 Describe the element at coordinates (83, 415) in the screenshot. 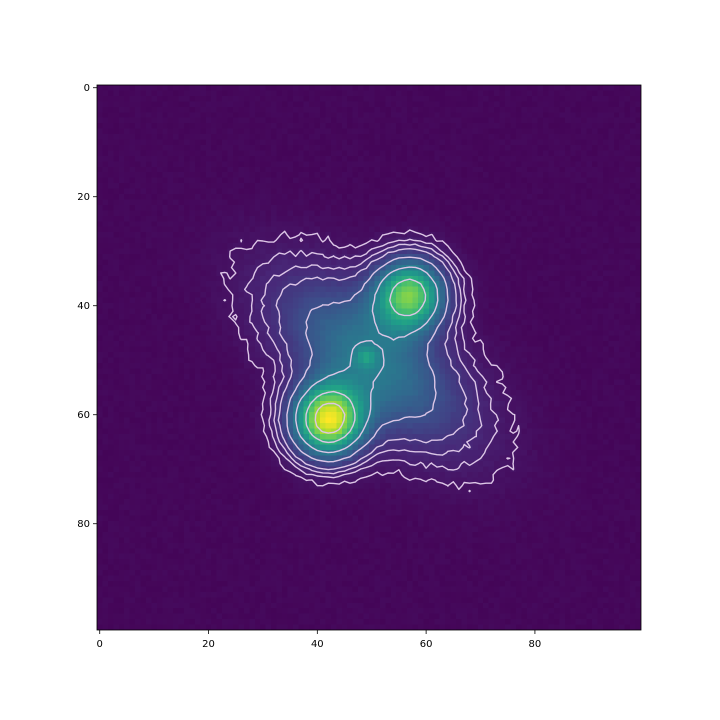

I see `y-tick-label-60: 60` at that location.